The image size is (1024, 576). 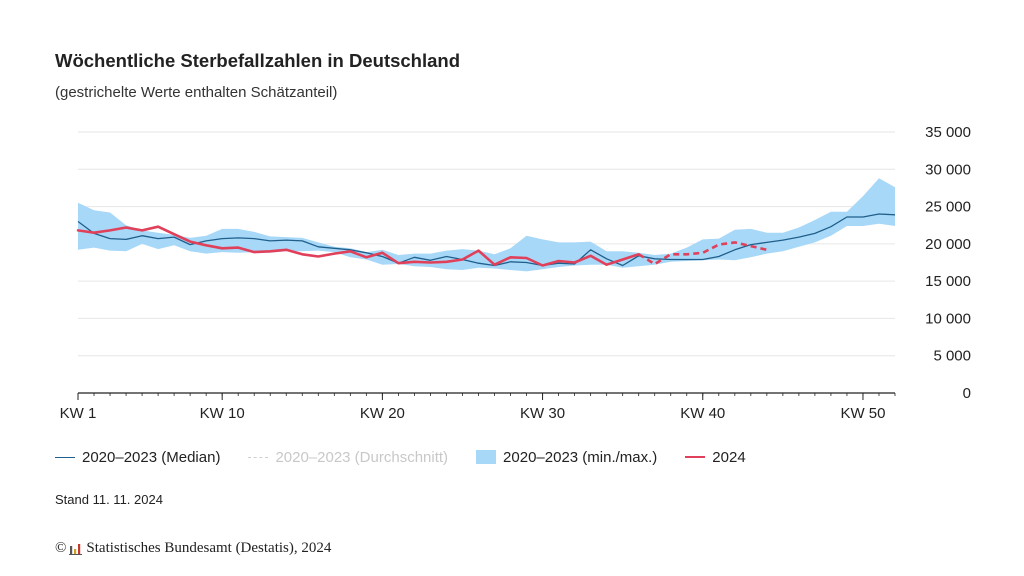 I want to click on y-tick-label: 10 000, so click(x=948, y=318).